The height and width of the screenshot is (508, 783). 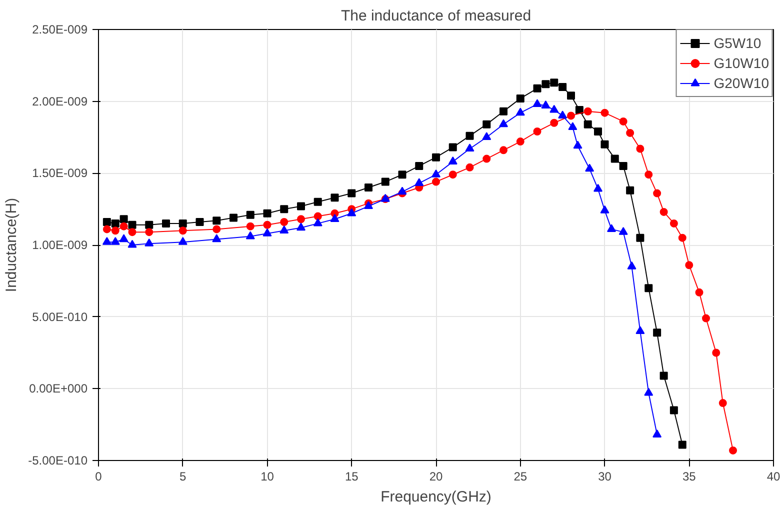 I want to click on y-tick-label: 2.50E-009, so click(x=60, y=29).